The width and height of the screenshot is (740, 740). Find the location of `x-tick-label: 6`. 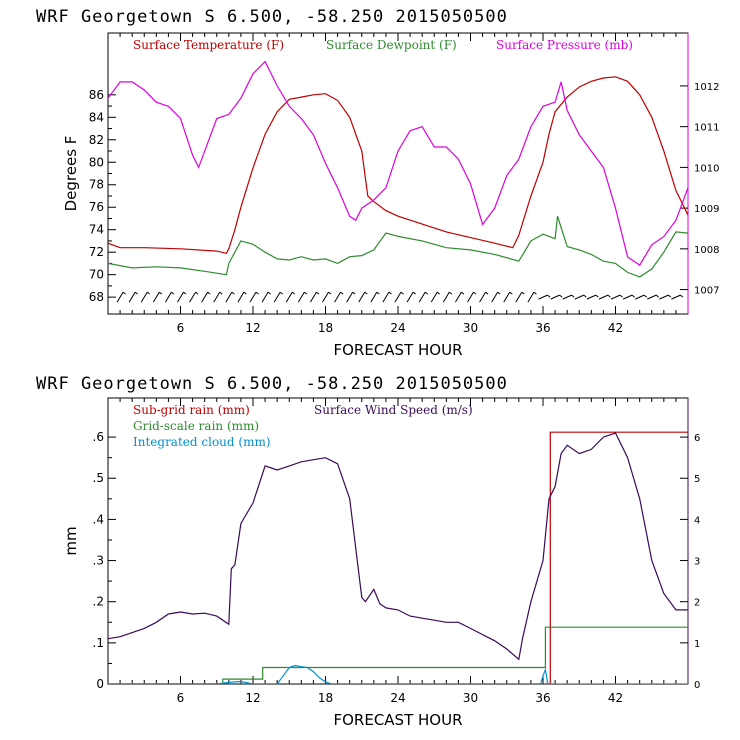

x-tick-label: 6 is located at coordinates (181, 698).